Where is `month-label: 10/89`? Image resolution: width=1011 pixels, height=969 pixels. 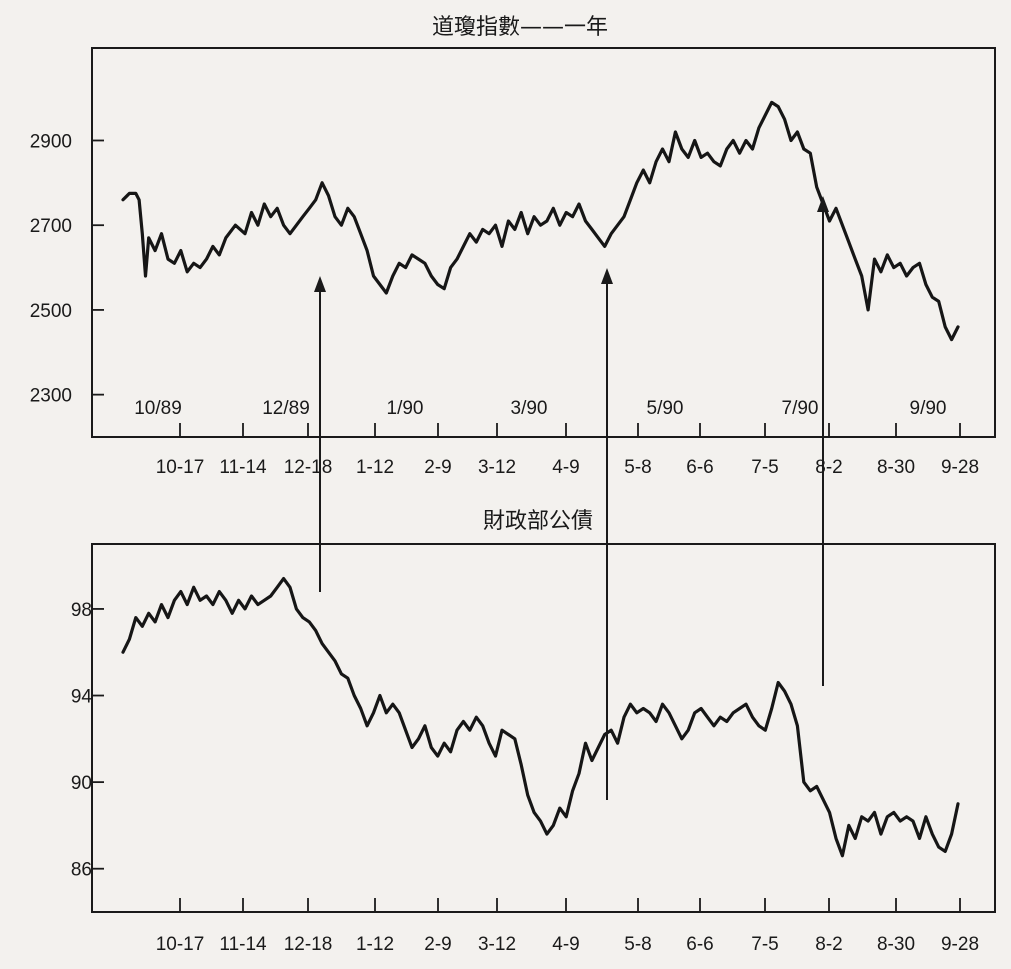
month-label: 10/89 is located at coordinates (158, 408).